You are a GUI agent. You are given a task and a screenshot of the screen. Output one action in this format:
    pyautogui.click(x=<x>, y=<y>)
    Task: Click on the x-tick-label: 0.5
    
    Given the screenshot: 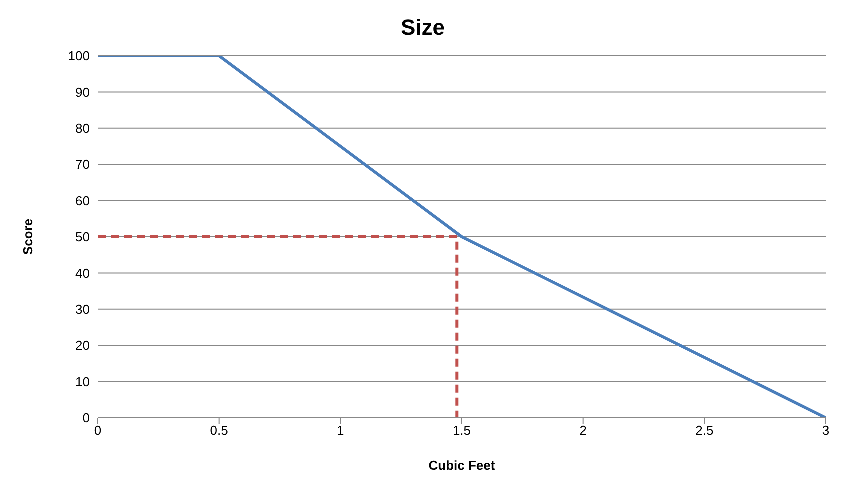 What is the action you would take?
    pyautogui.click(x=219, y=430)
    